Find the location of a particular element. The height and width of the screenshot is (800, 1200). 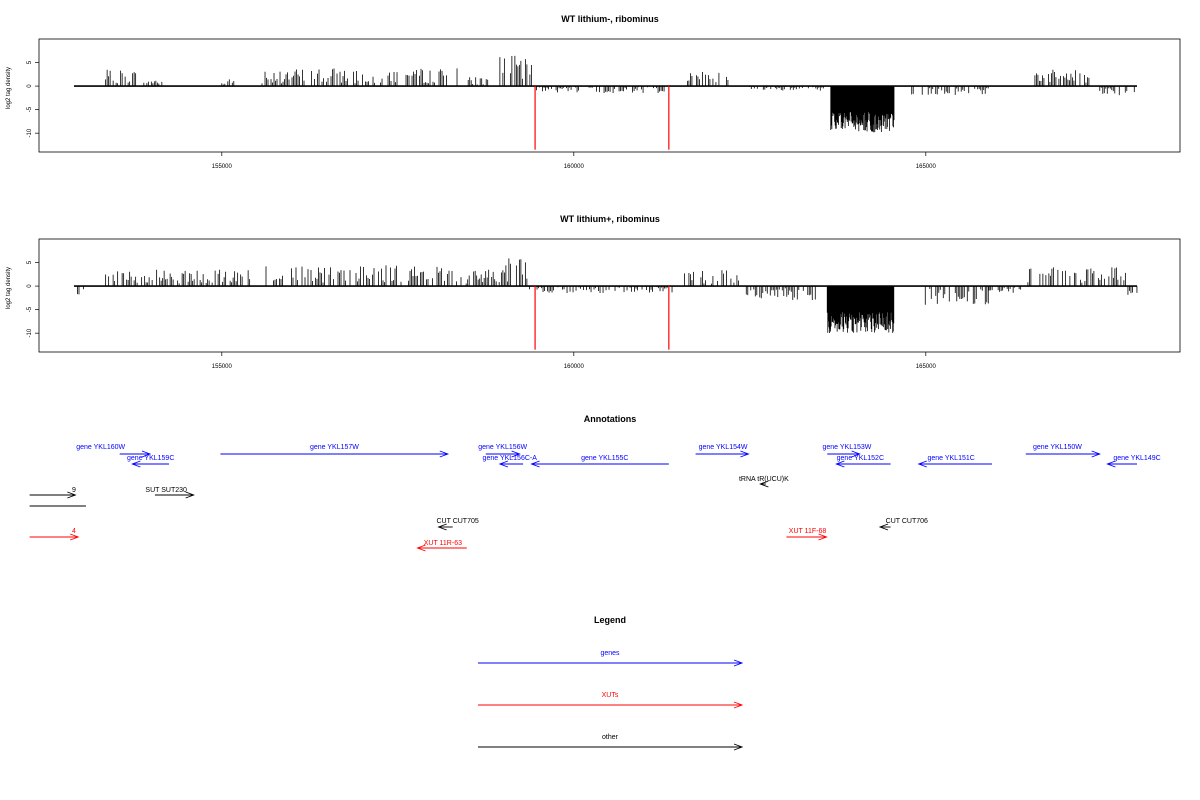

feature-label: gene YKL155C is located at coordinates (604, 458).